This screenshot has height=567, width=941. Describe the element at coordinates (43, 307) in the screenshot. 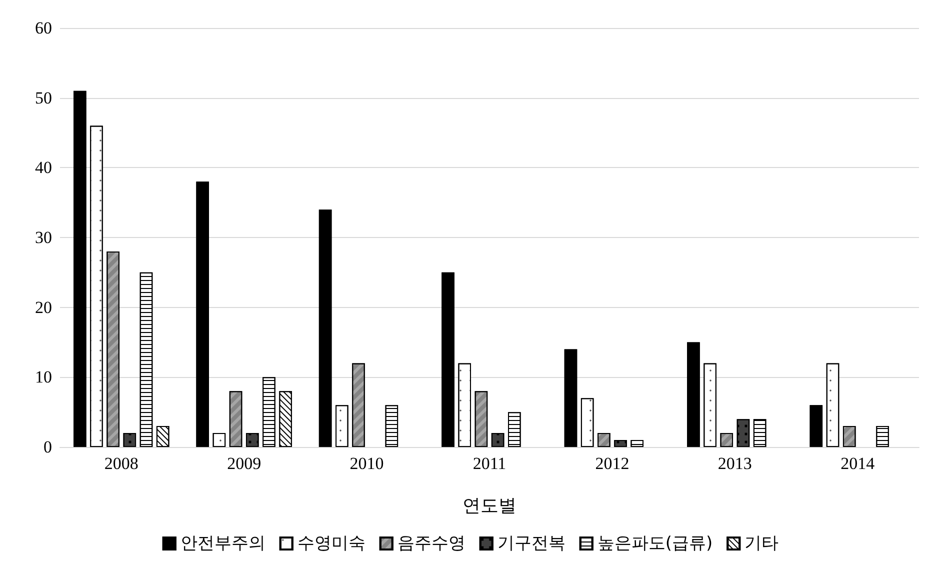

I see `y-tick-label: 20` at that location.